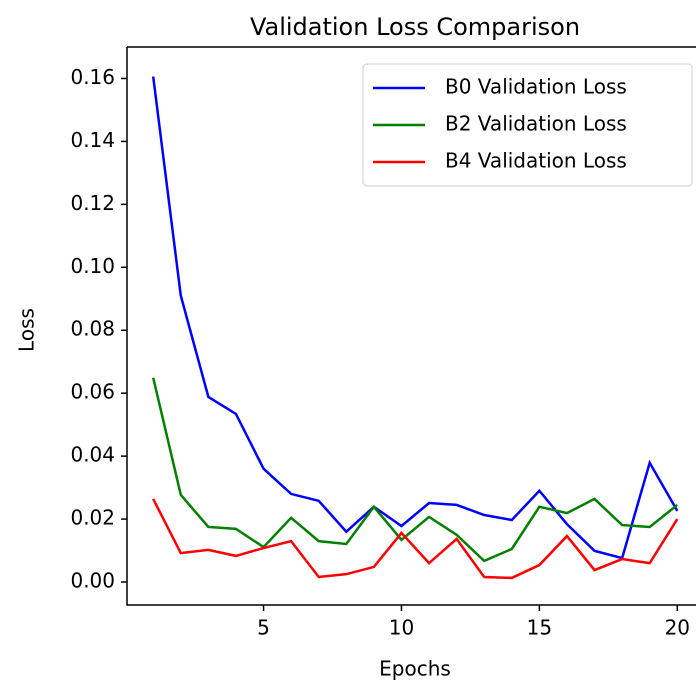  Describe the element at coordinates (536, 124) in the screenshot. I see `legend-label: B2 Validation Loss` at that location.